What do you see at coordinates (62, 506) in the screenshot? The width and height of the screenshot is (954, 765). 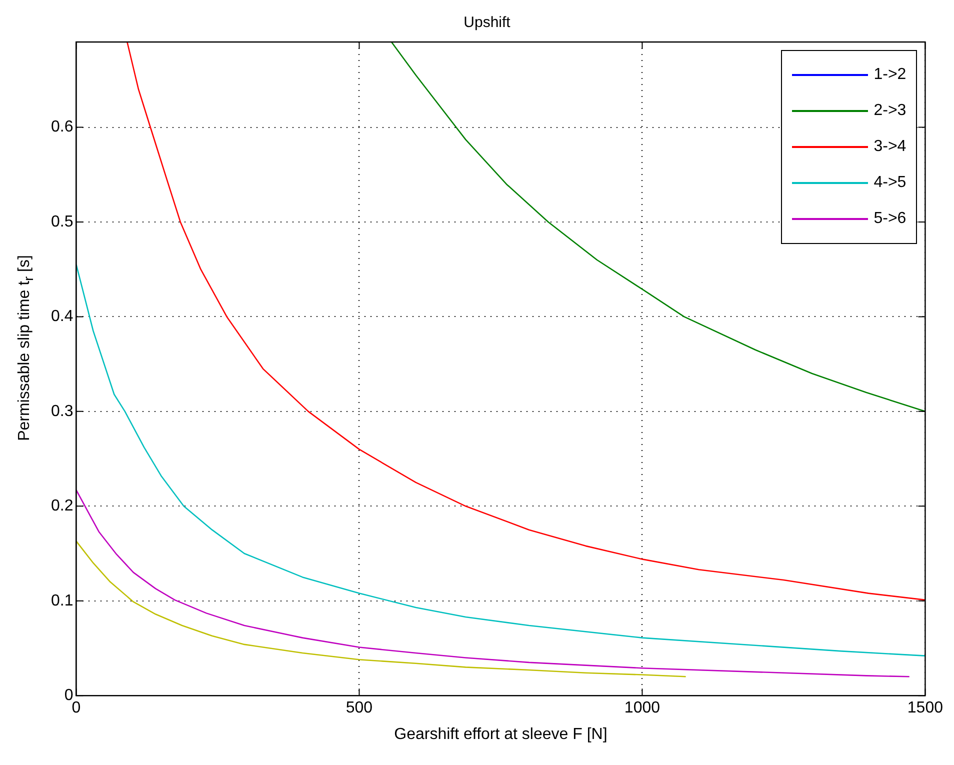 I see `y-tick-label: 0.2` at bounding box center [62, 506].